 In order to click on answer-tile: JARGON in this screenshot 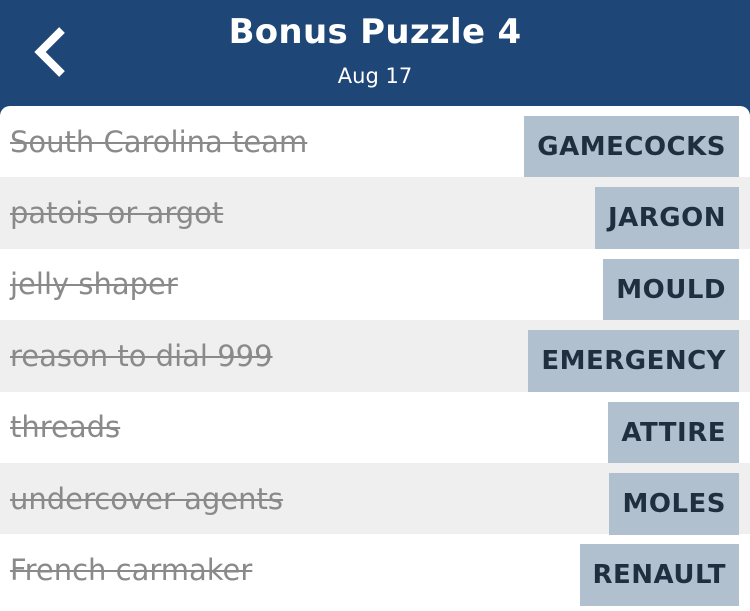, I will do `click(666, 218)`.